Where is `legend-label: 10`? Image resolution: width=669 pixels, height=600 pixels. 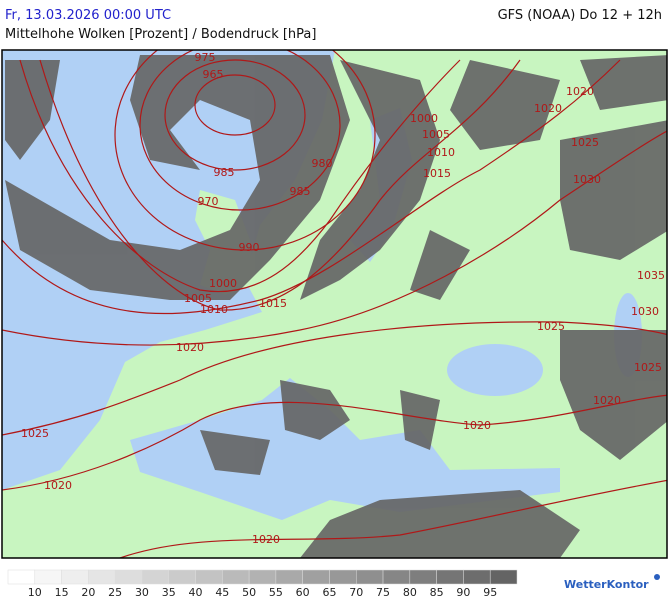 legend-label: 10 is located at coordinates (35, 592).